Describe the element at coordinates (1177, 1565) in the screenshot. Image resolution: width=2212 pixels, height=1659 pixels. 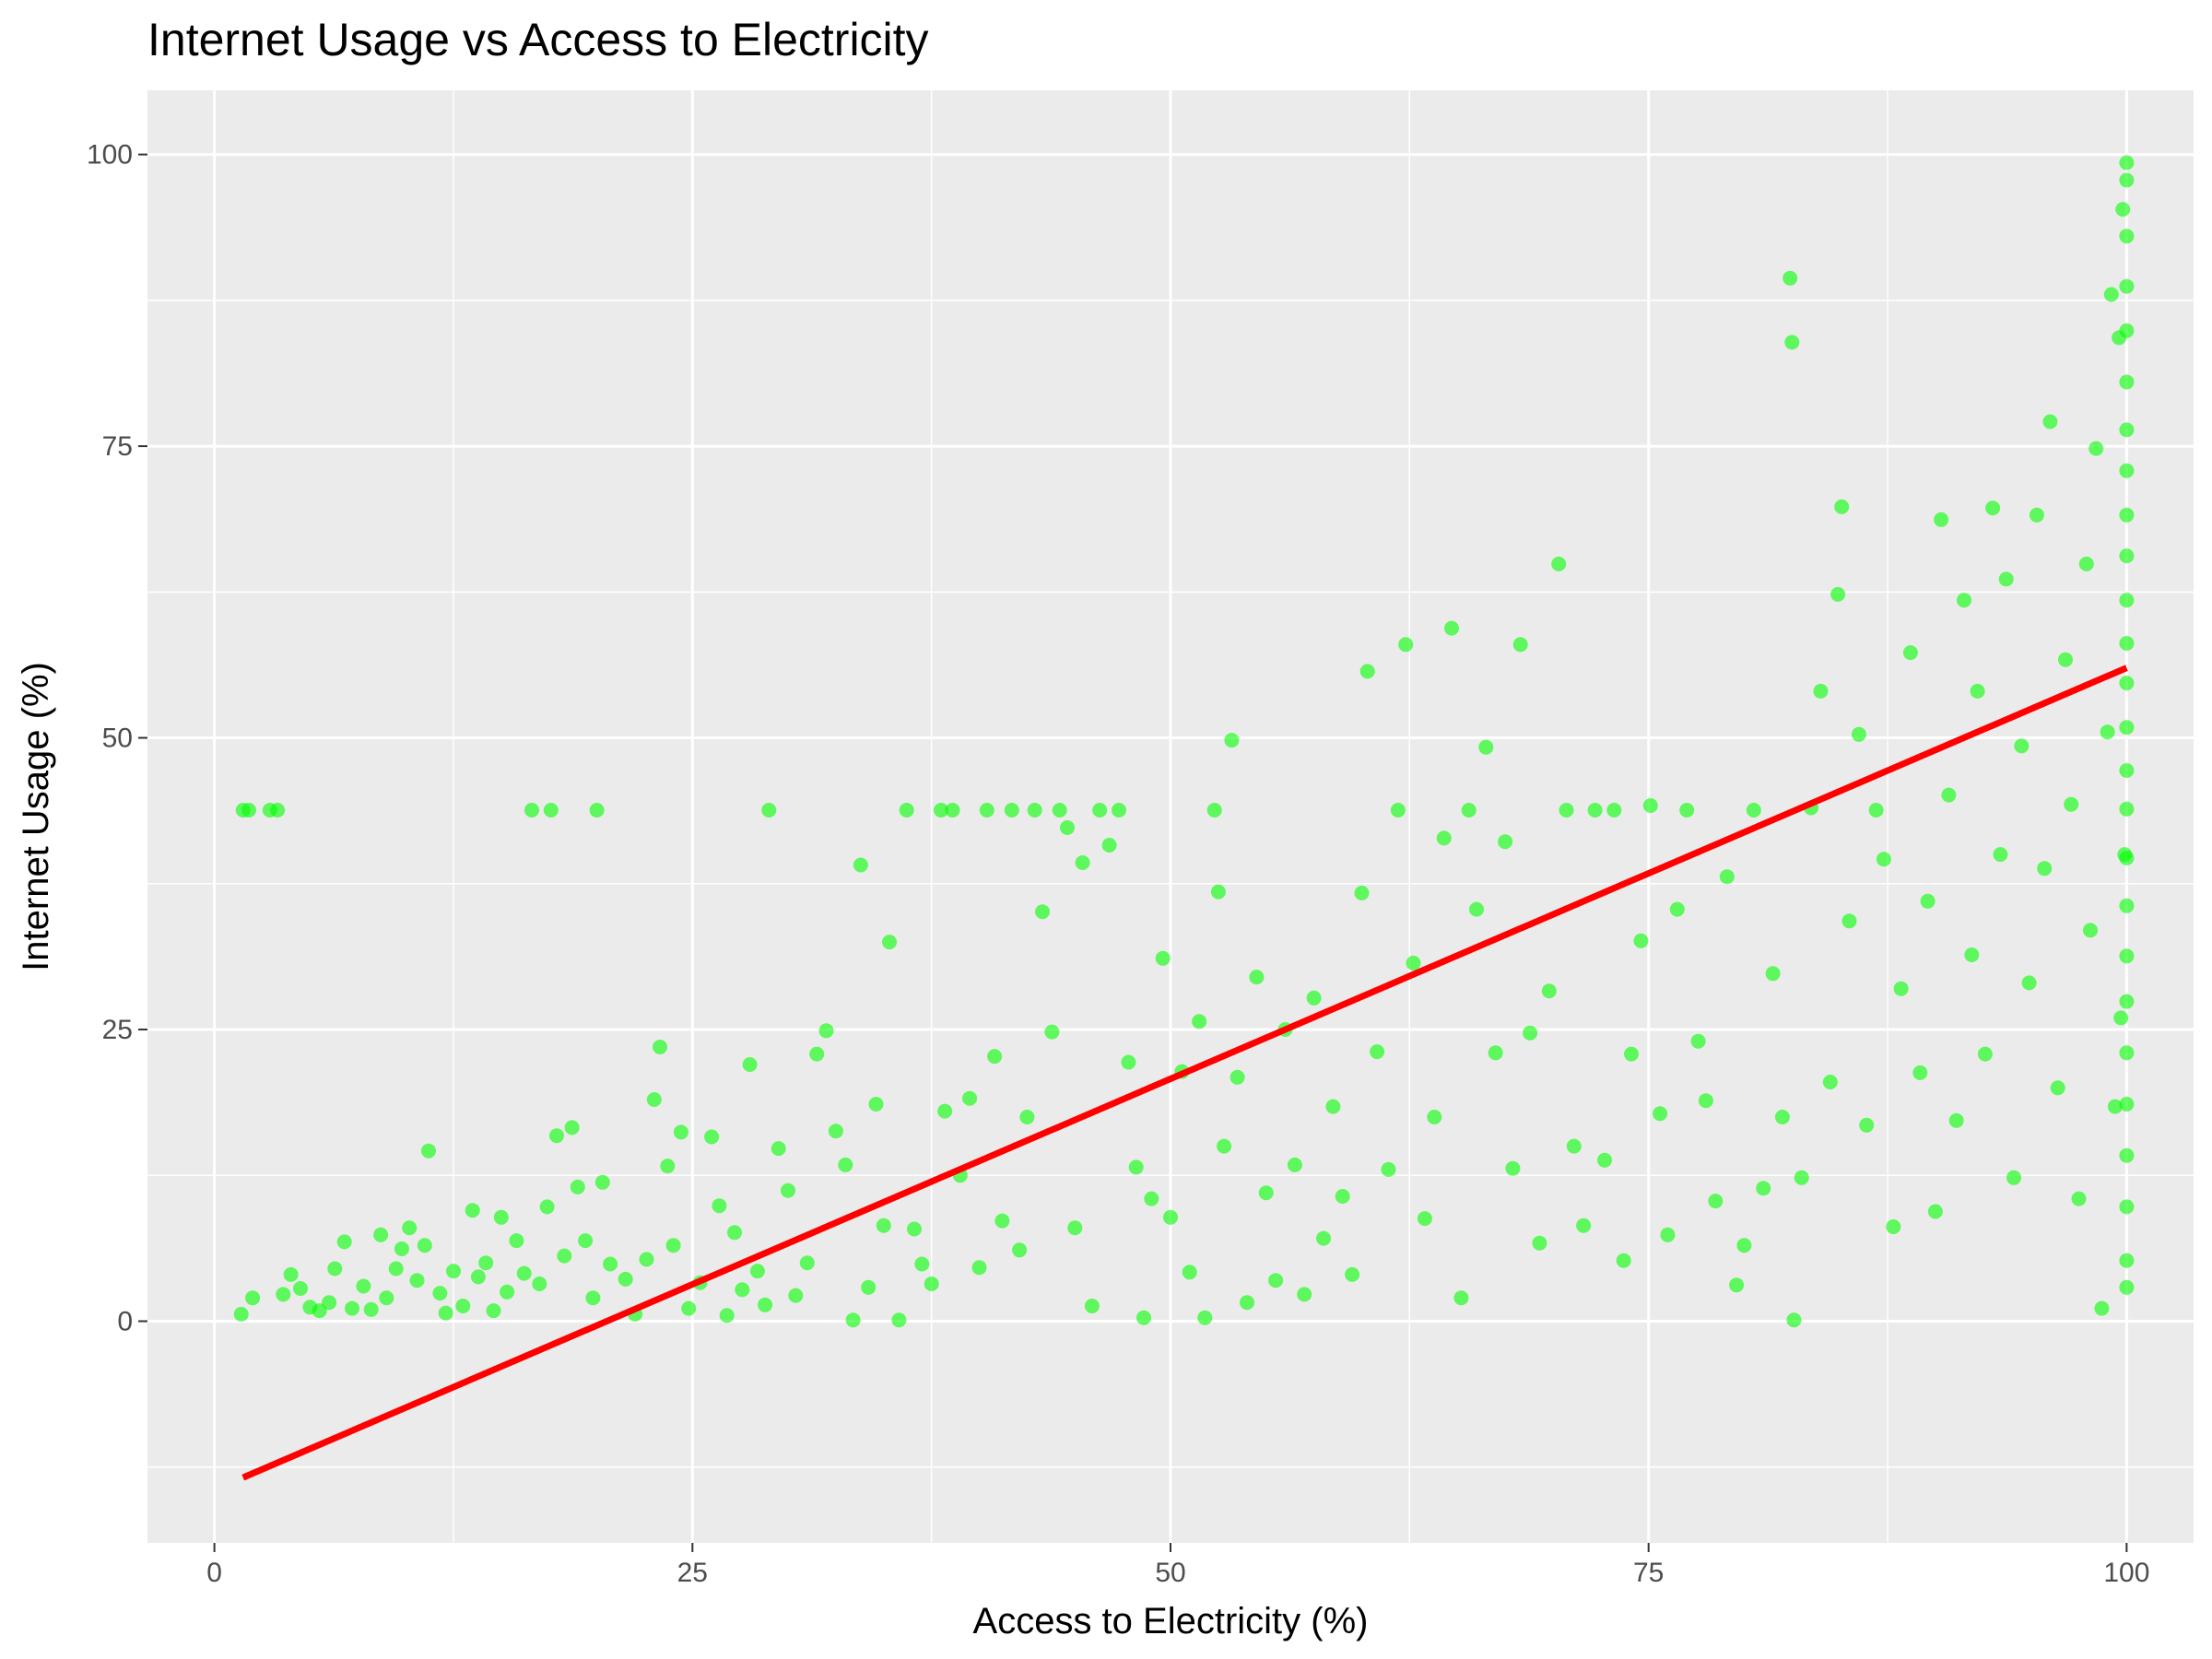
I see `x-axis-ticks: 0 25 50 75 100` at that location.